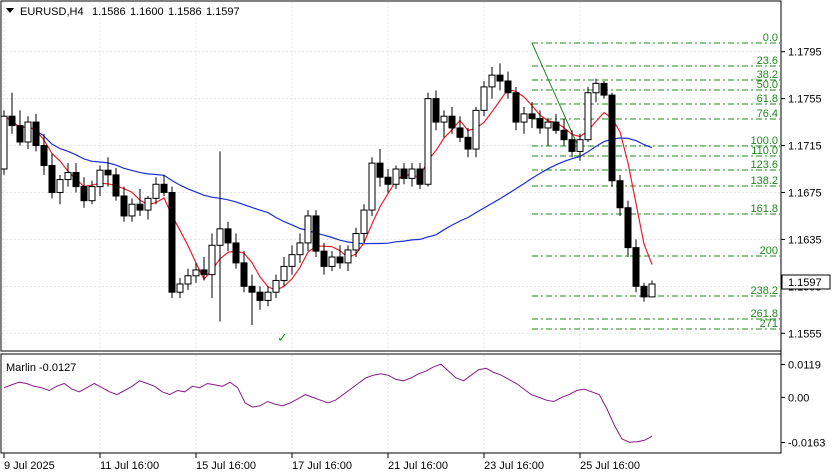 This screenshot has height=476, width=838. What do you see at coordinates (764, 209) in the screenshot?
I see `fib-level-label: 161.8` at bounding box center [764, 209].